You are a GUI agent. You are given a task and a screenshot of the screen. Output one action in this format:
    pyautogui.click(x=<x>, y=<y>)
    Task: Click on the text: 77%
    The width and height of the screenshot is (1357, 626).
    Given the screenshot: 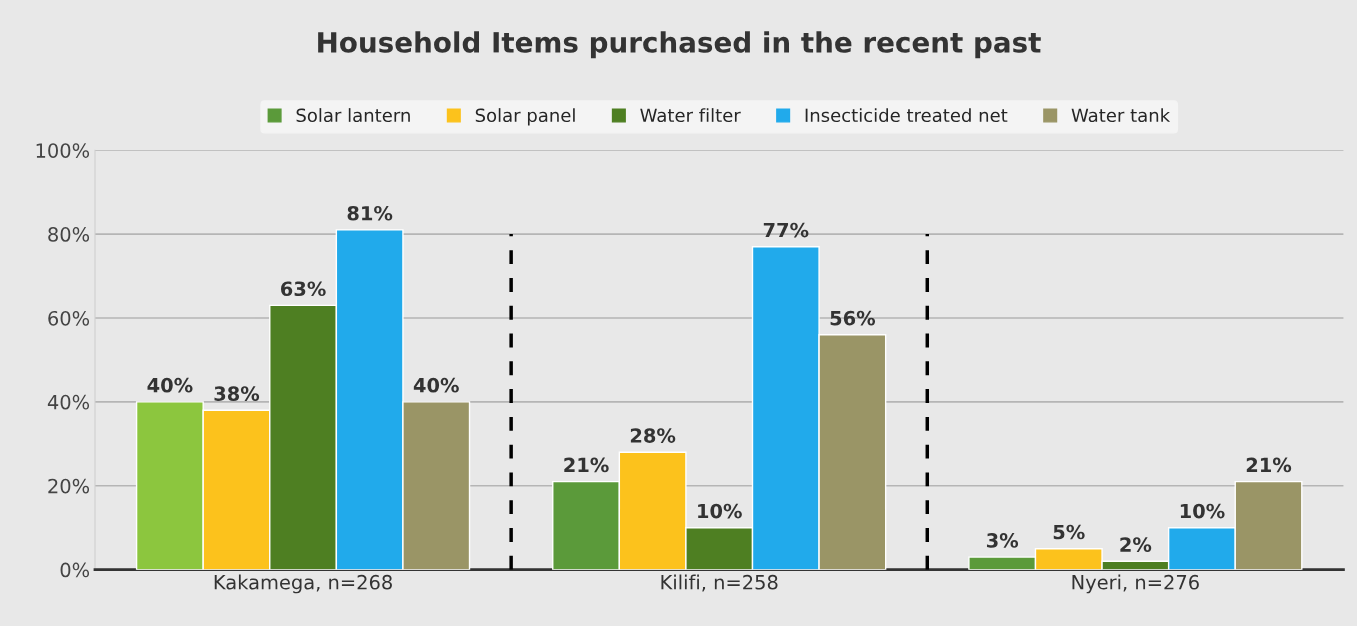 What is the action you would take?
    pyautogui.click(x=786, y=230)
    